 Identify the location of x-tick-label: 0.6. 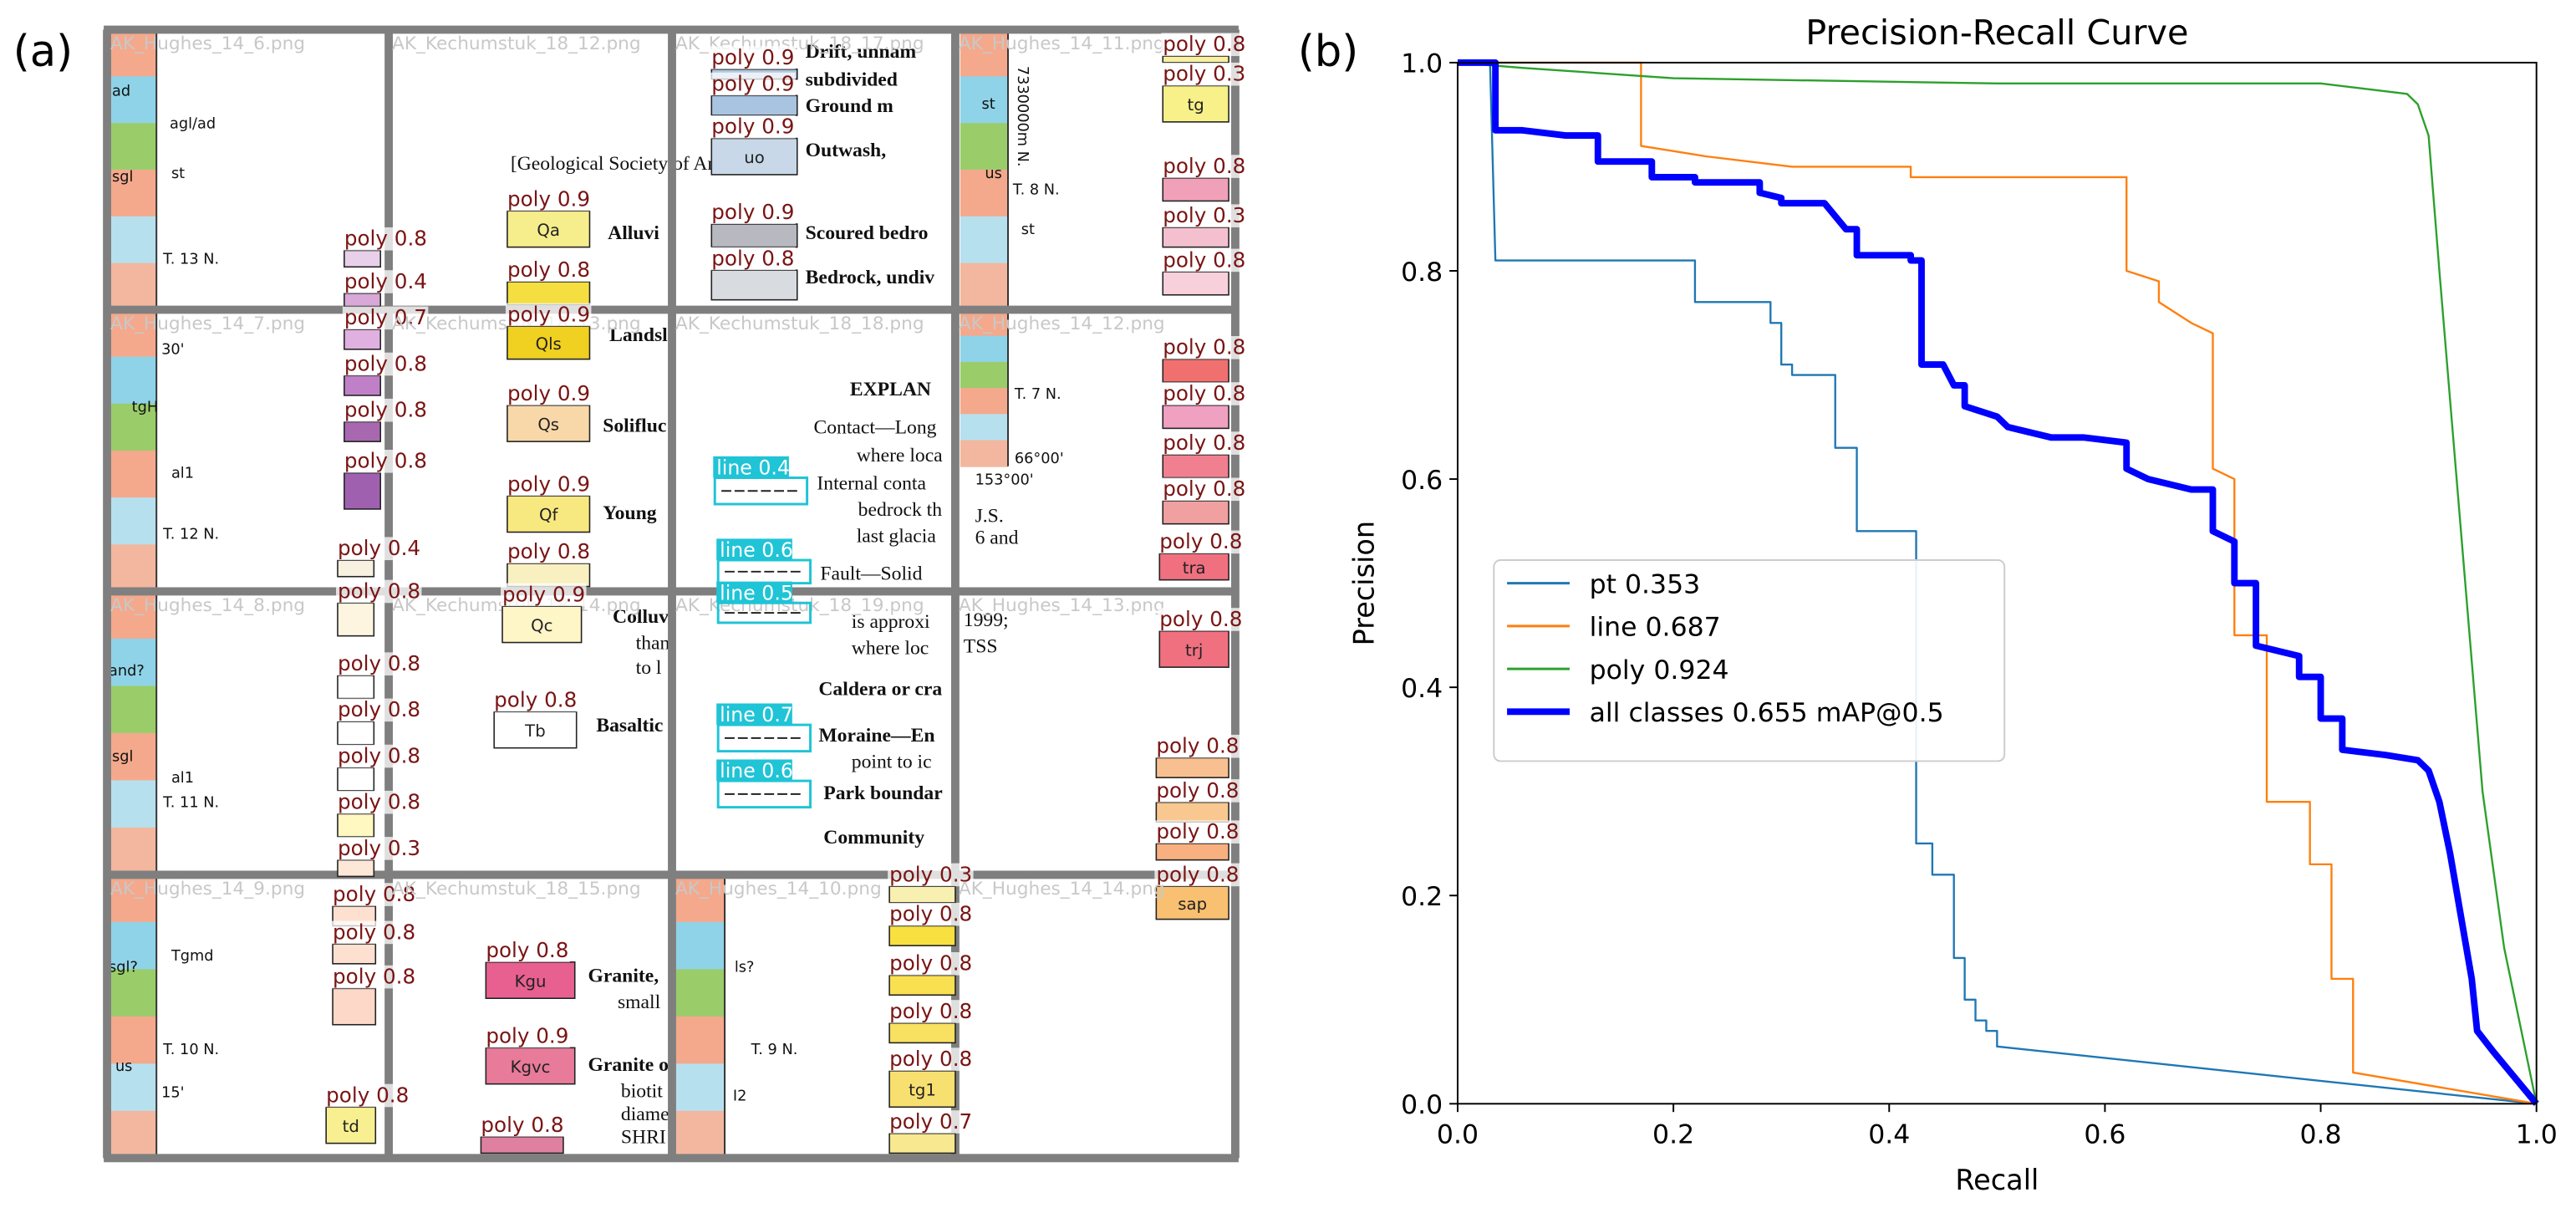
(2104, 1135).